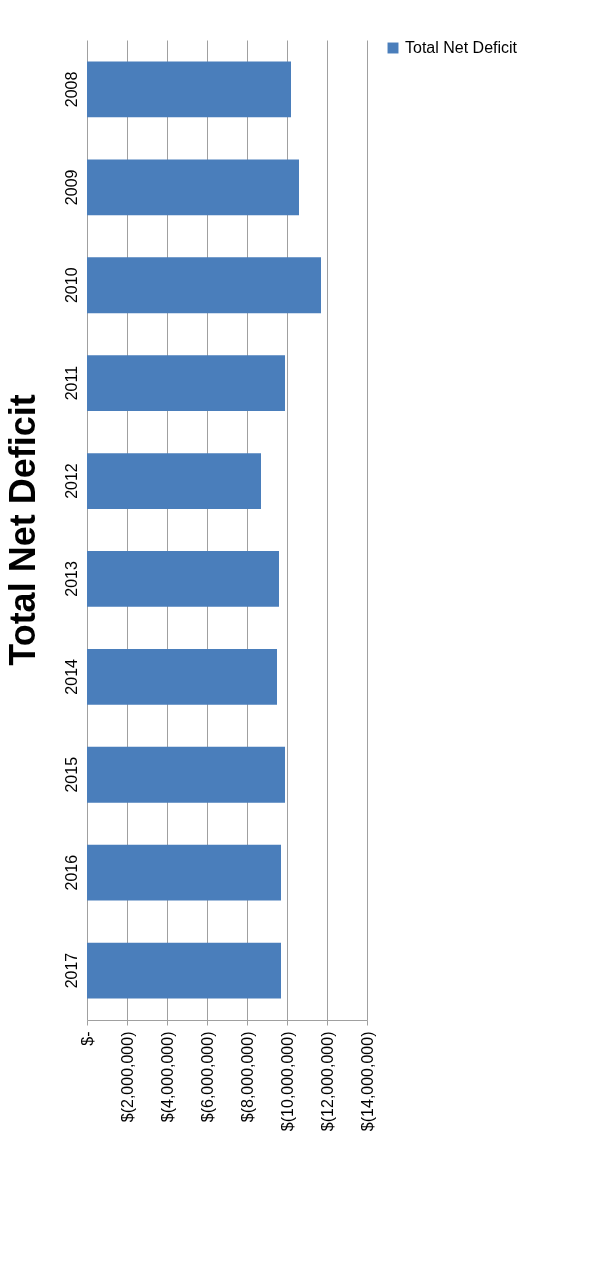 The height and width of the screenshot is (1281, 605). I want to click on x-tick-label: $(6,000,000), so click(207, 1077).